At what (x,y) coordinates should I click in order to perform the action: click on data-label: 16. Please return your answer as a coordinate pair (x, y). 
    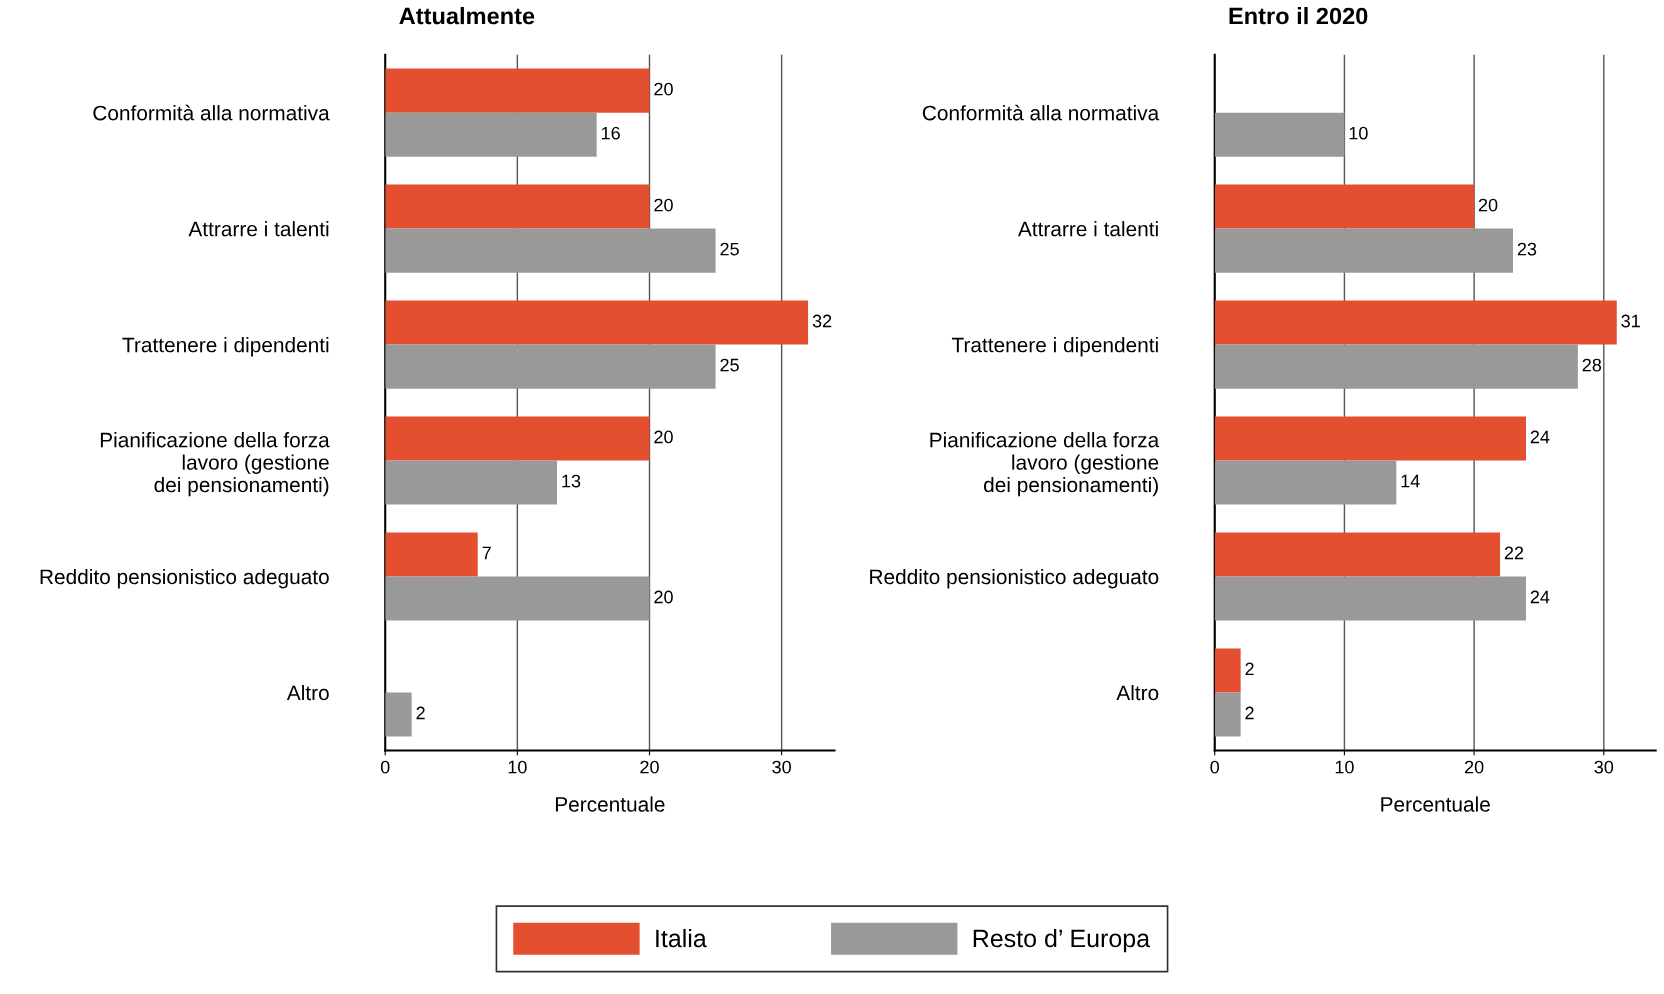
    Looking at the image, I should click on (610, 133).